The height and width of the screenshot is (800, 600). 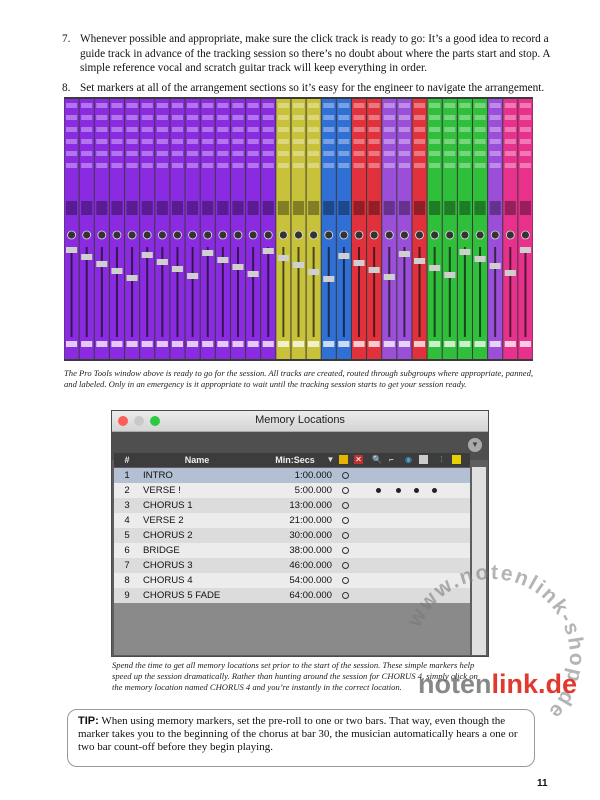 I want to click on table-row: 6 BRIDGE 38:00.000, so click(x=292, y=550).